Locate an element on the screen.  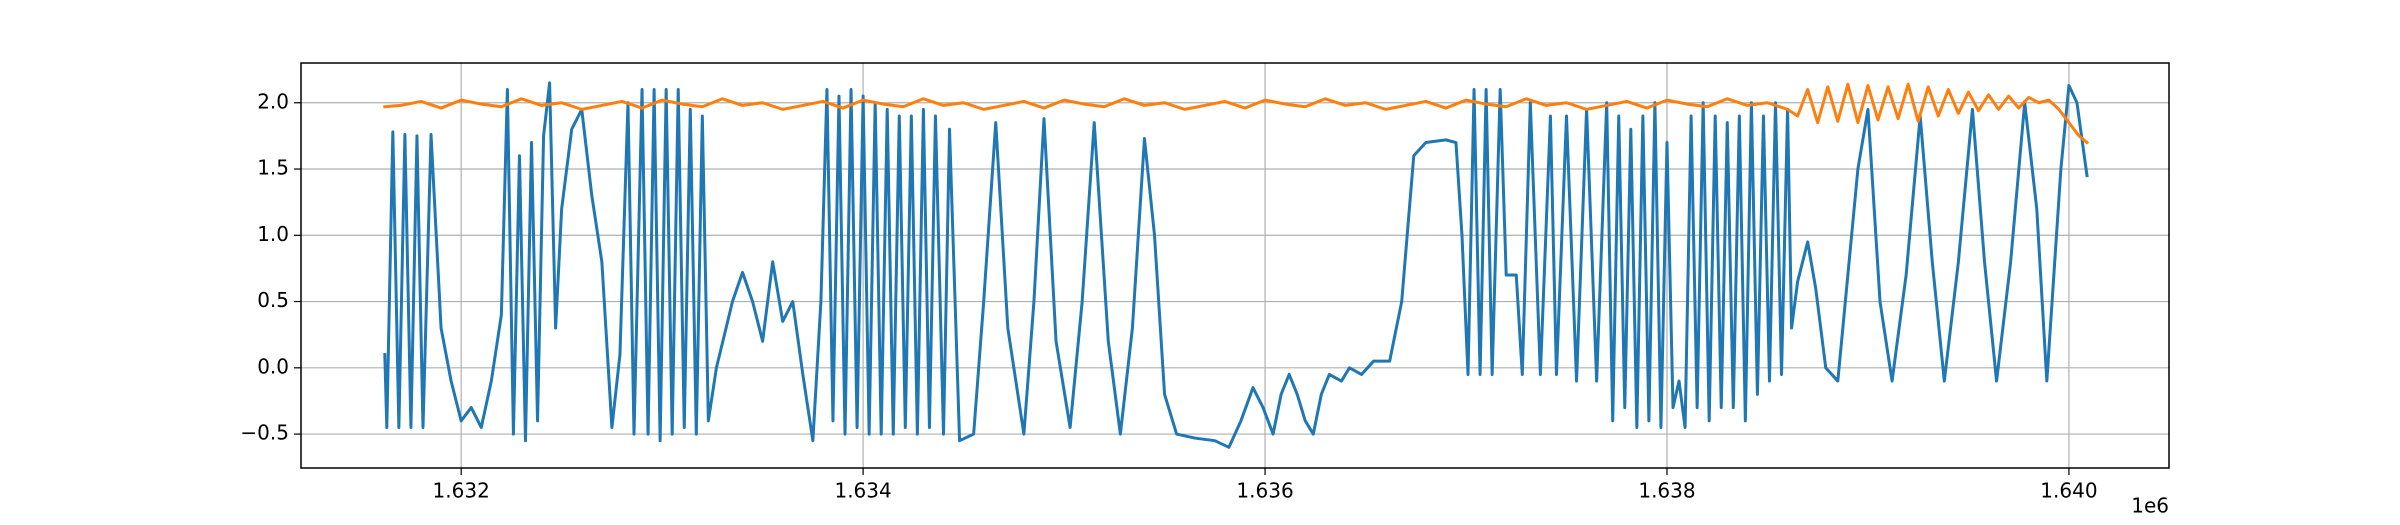
y-tick-label: 1.5 is located at coordinates (273, 168).